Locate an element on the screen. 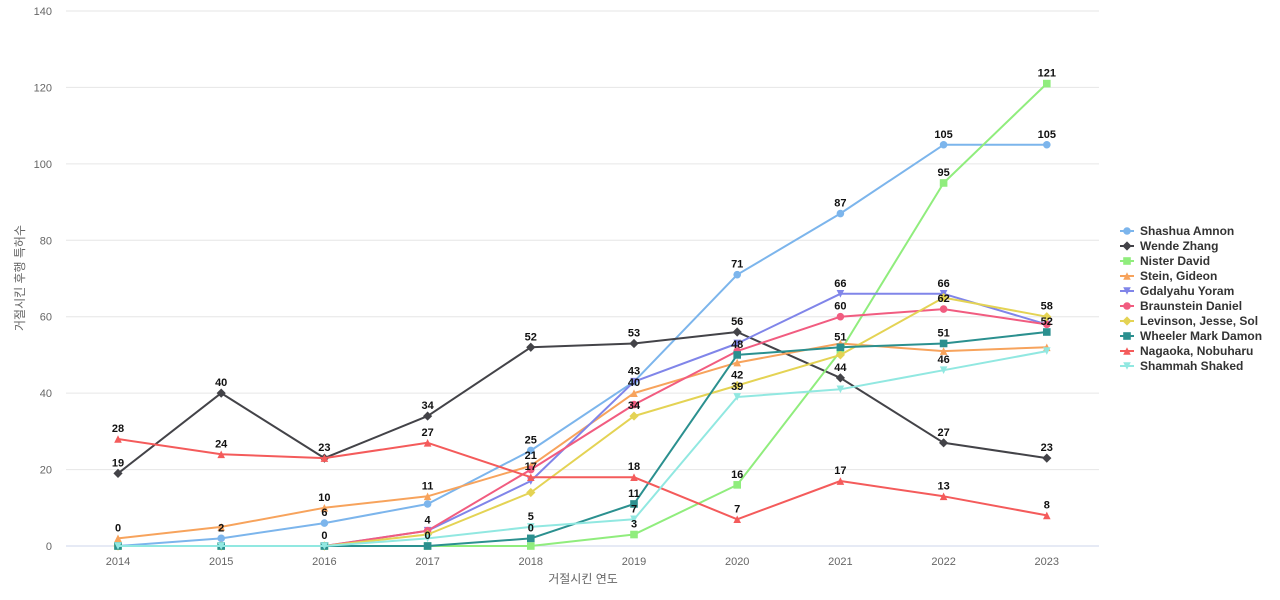  data-label: 3 is located at coordinates (634, 525).